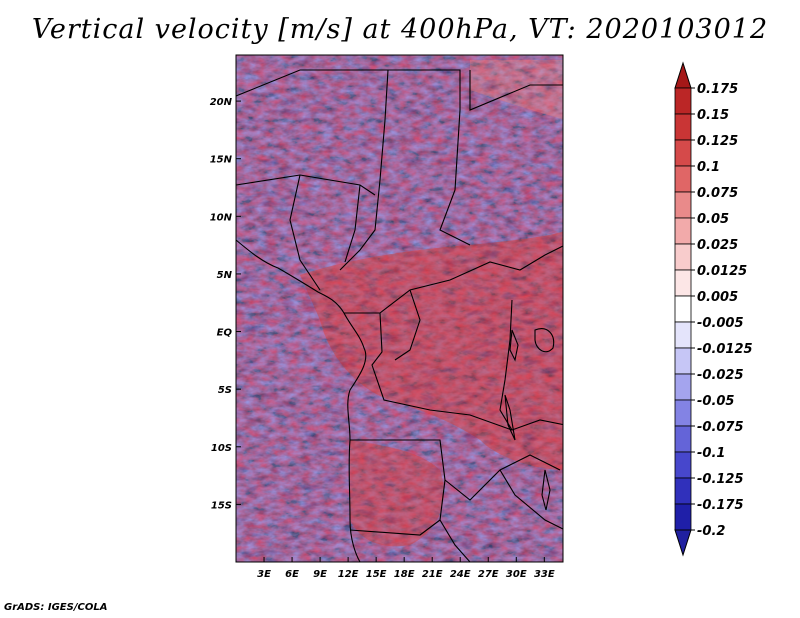 The image size is (800, 618). What do you see at coordinates (715, 401) in the screenshot?
I see `colorbar-label: -0.05` at bounding box center [715, 401].